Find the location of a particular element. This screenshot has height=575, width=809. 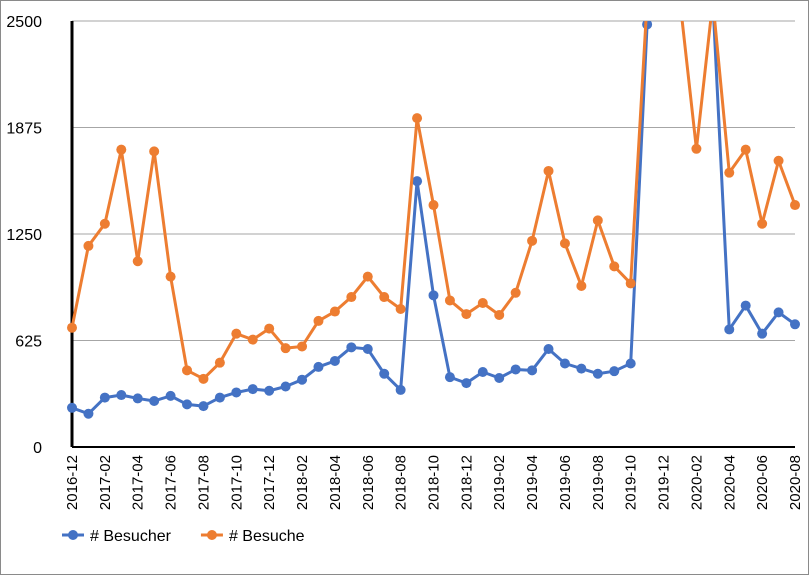

y-tick-label: 1250 is located at coordinates (24, 235).